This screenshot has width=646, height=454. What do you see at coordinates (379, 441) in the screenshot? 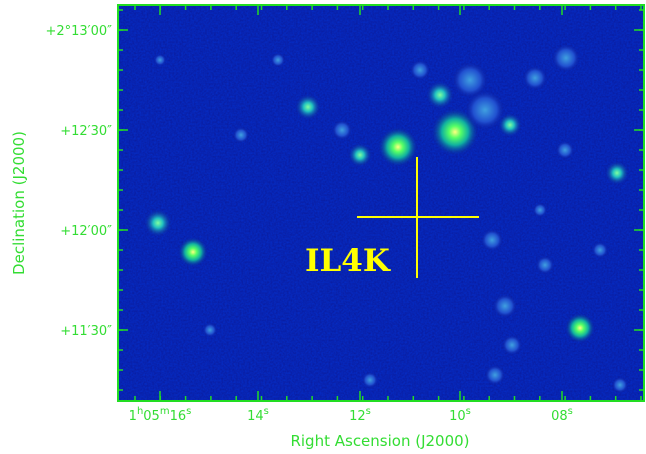
I see `x-axis-title: Right Ascension (J2000)` at bounding box center [379, 441].